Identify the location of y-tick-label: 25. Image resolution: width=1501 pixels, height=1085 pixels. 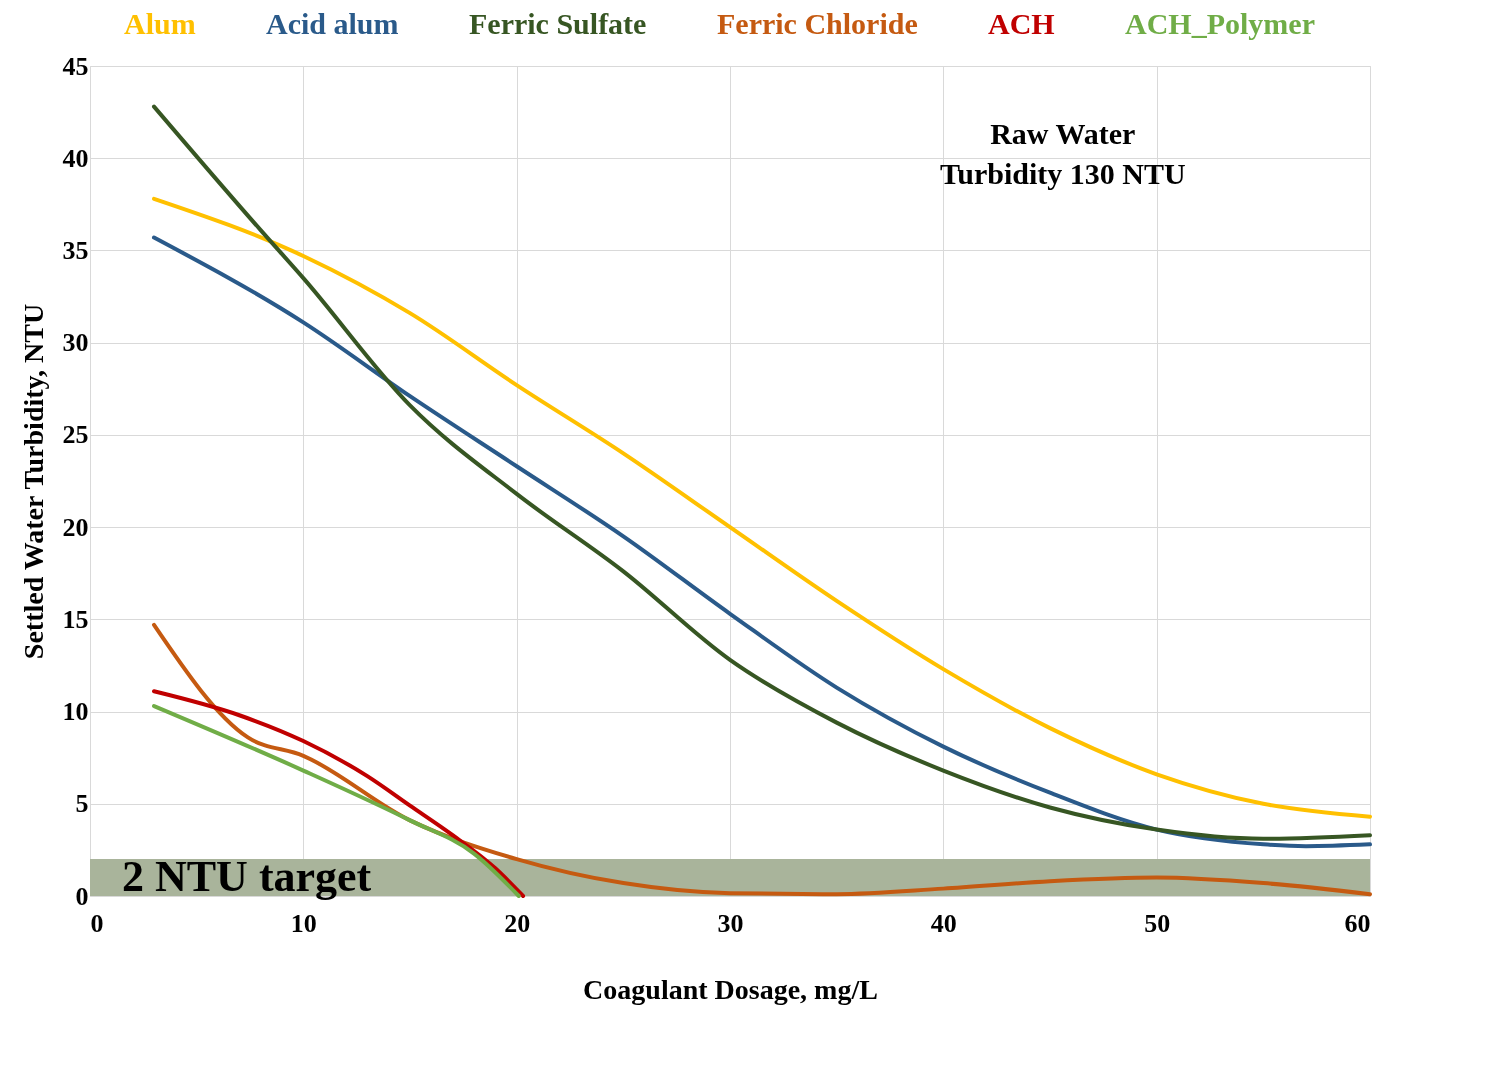
(75, 435).